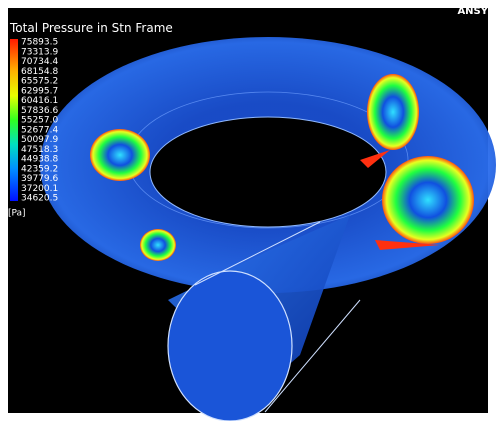  I want to click on legend-label: 65575.2, so click(39, 82).